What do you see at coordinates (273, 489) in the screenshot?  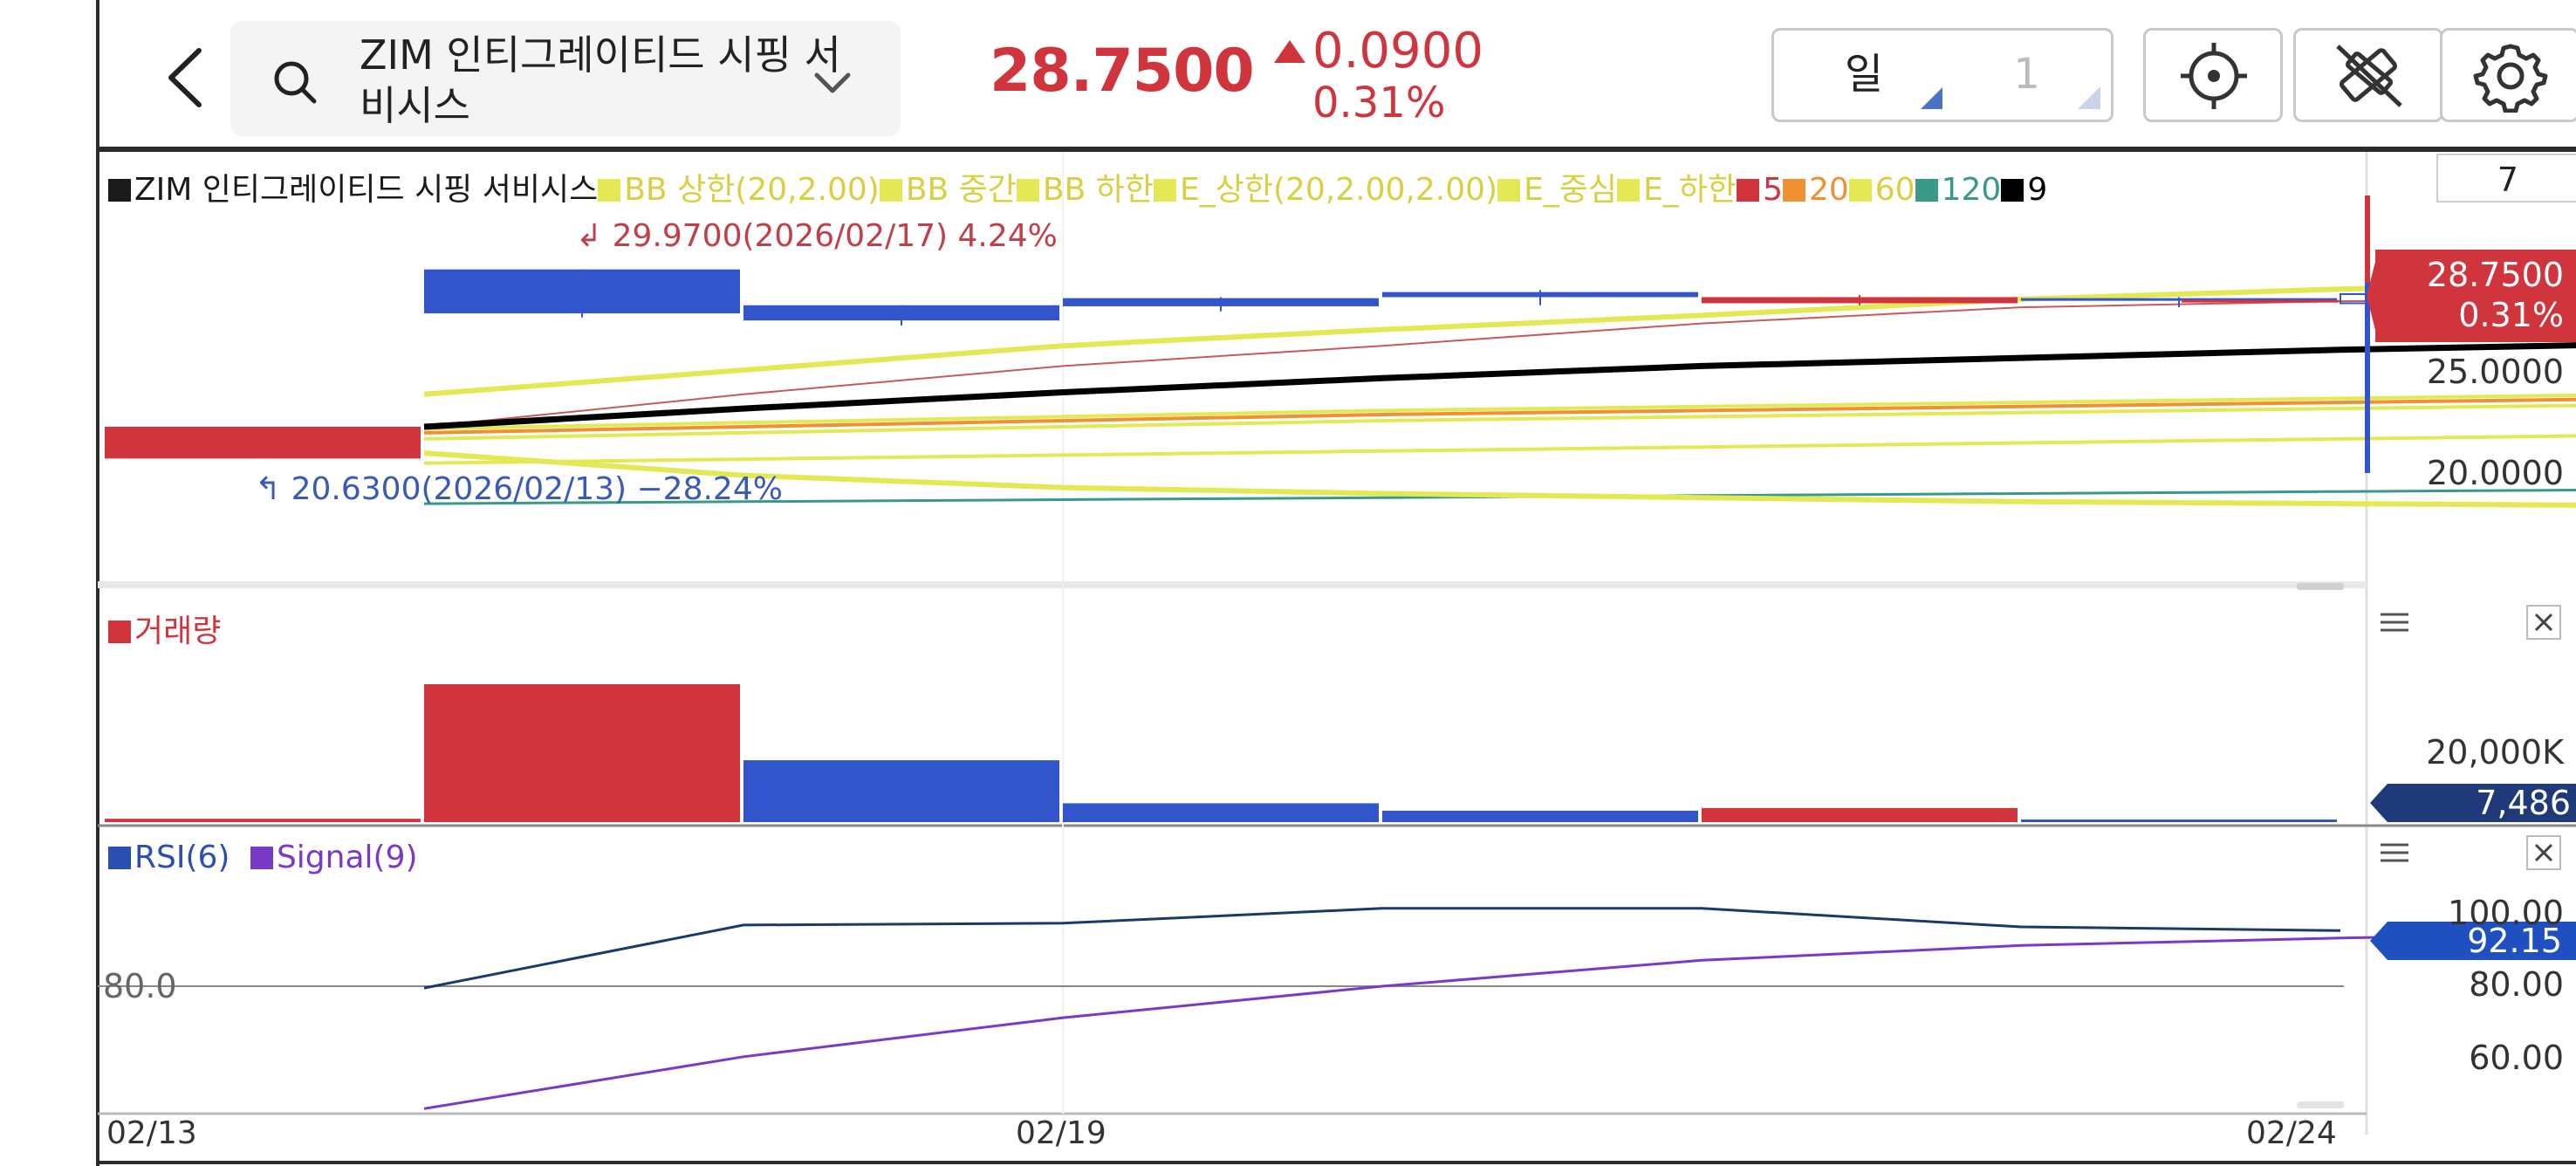 I see `arrow-up-left-icon: ↰` at bounding box center [273, 489].